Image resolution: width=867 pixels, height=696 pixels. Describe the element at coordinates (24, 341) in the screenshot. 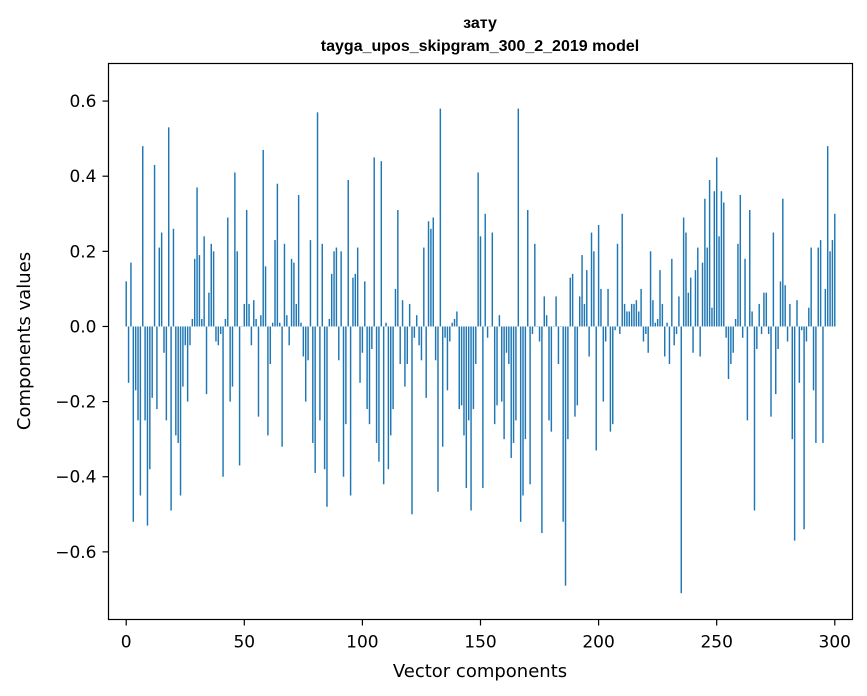

I see `y-axis-label: Components values` at that location.